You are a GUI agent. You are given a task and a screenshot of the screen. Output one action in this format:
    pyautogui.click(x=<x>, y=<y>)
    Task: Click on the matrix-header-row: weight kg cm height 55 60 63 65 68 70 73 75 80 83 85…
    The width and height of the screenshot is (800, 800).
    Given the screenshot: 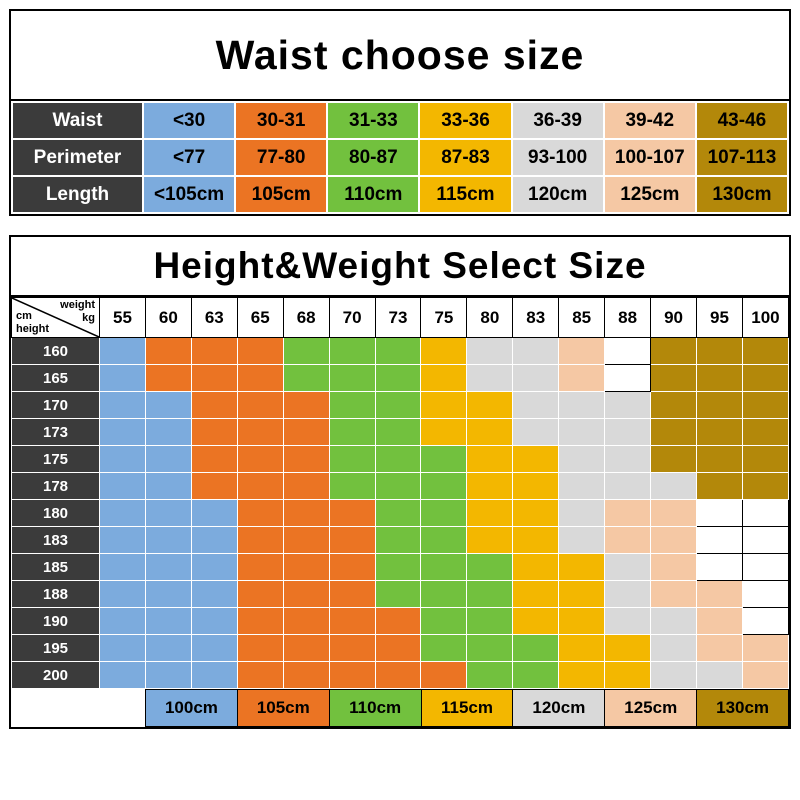 What is the action you would take?
    pyautogui.click(x=400, y=317)
    